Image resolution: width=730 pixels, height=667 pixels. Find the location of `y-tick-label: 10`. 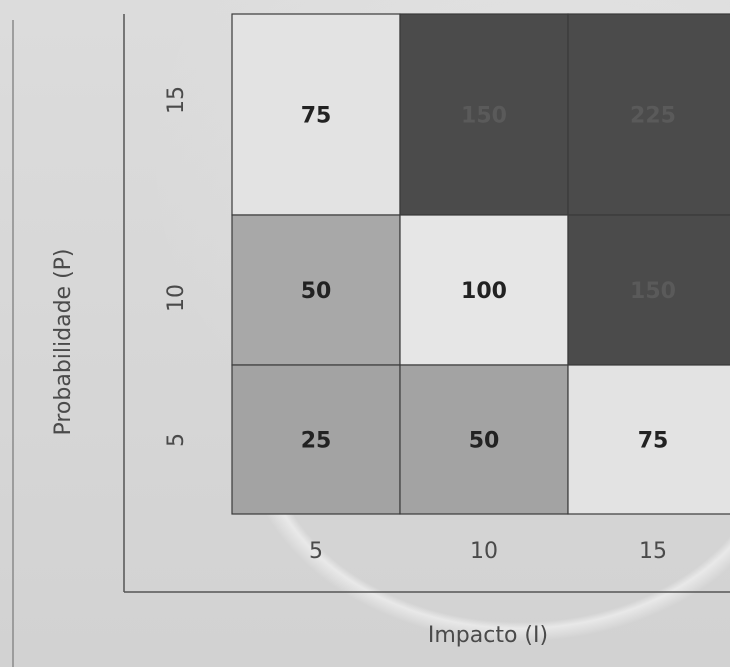

y-tick-label: 10 is located at coordinates (176, 298).